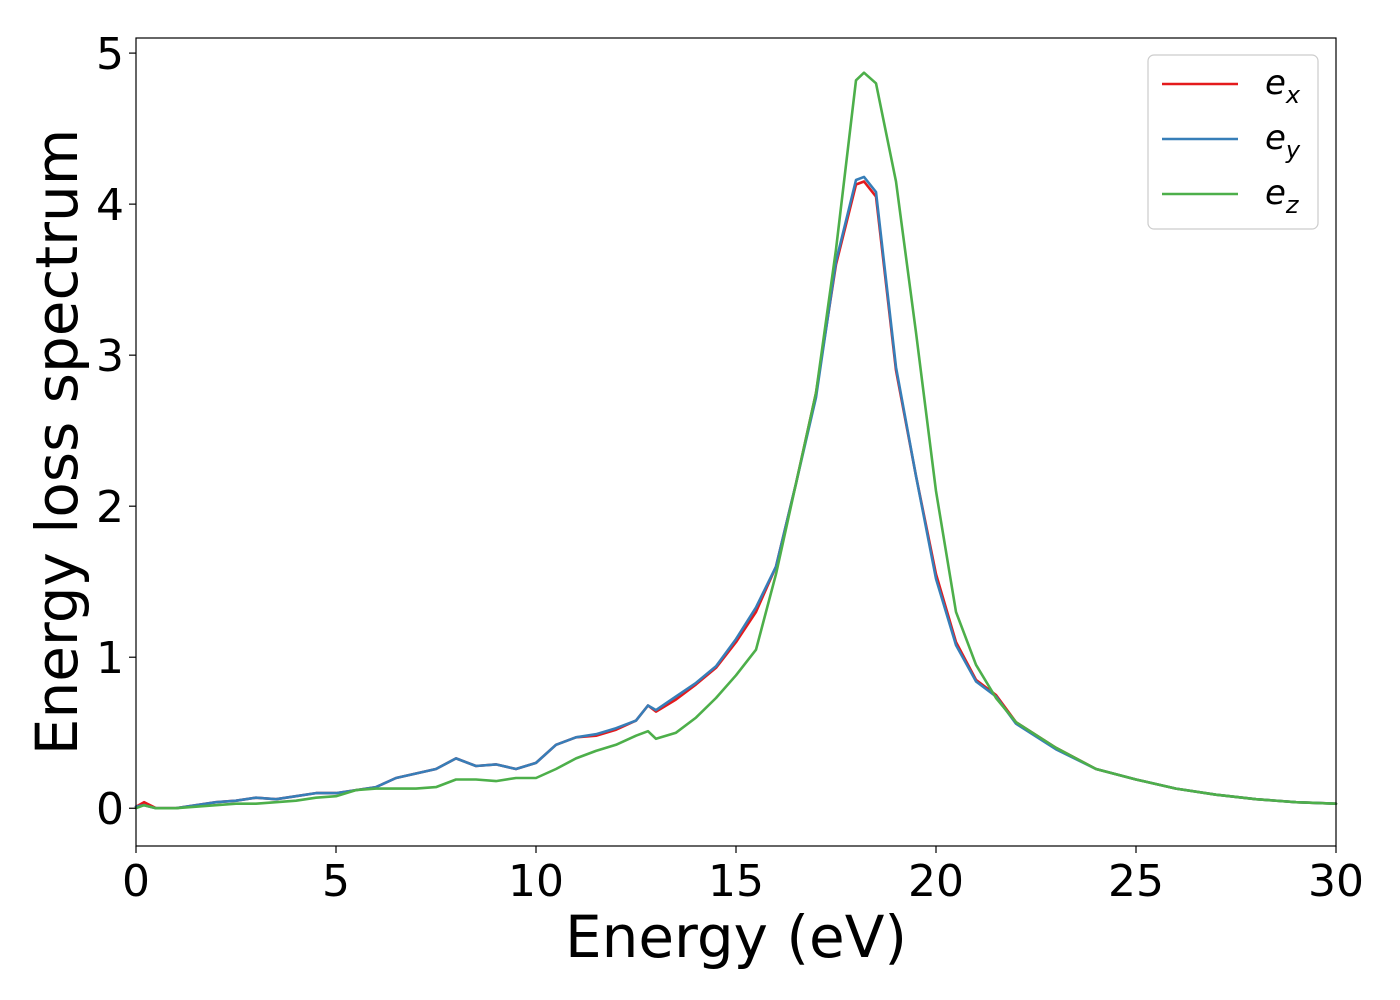  Describe the element at coordinates (536, 881) in the screenshot. I see `x-tick-label: 10` at that location.